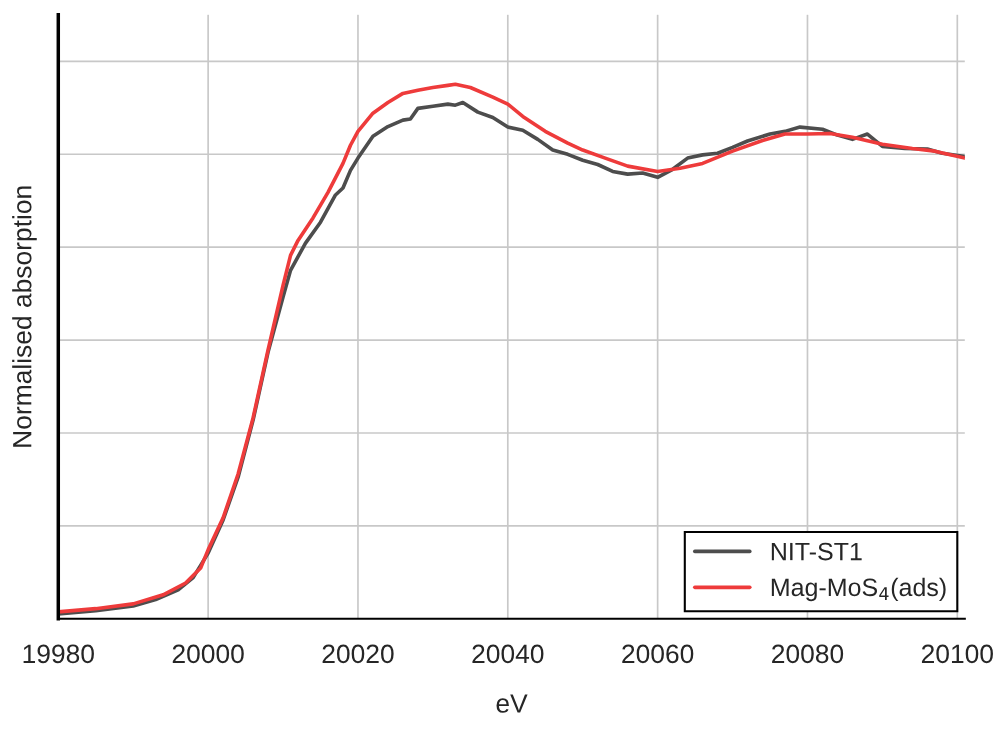  What do you see at coordinates (816, 551) in the screenshot?
I see `legend-label: NIT-ST1` at bounding box center [816, 551].